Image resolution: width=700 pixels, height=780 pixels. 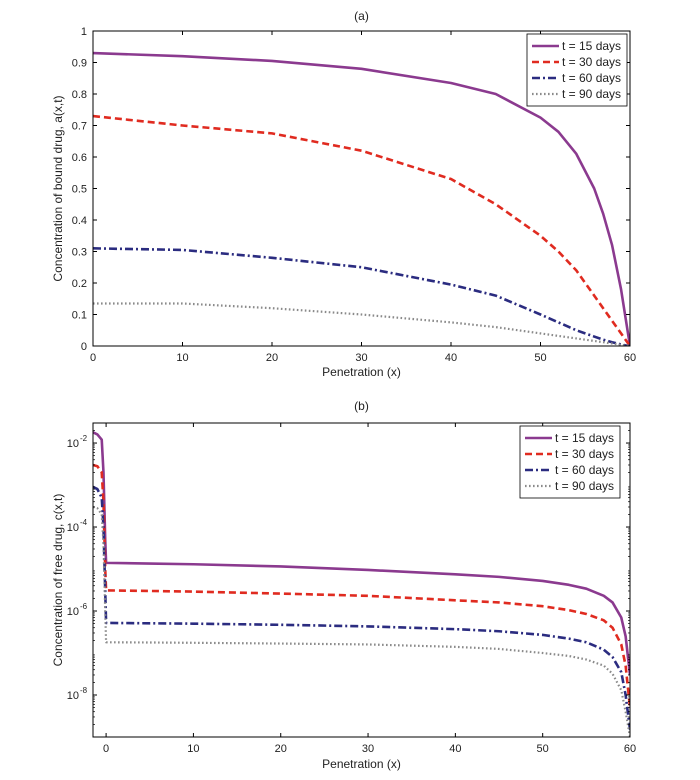 What do you see at coordinates (79, 253) in the screenshot?
I see `y-tick-label: 0.3` at bounding box center [79, 253].